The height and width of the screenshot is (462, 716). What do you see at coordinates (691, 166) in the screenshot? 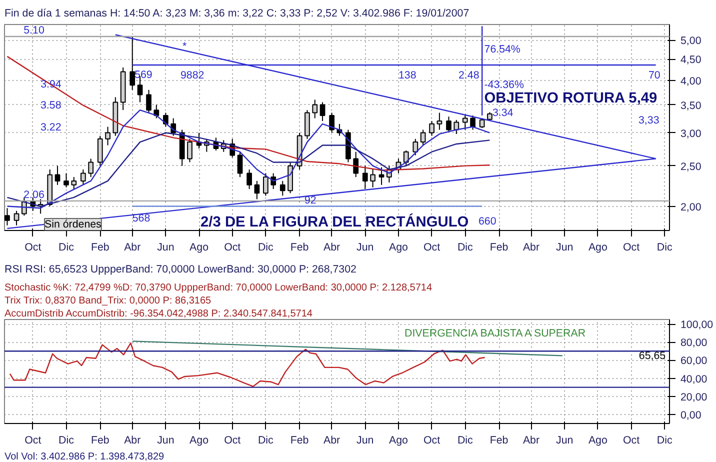
I see `y-tick-label: 2,50` at bounding box center [691, 166].